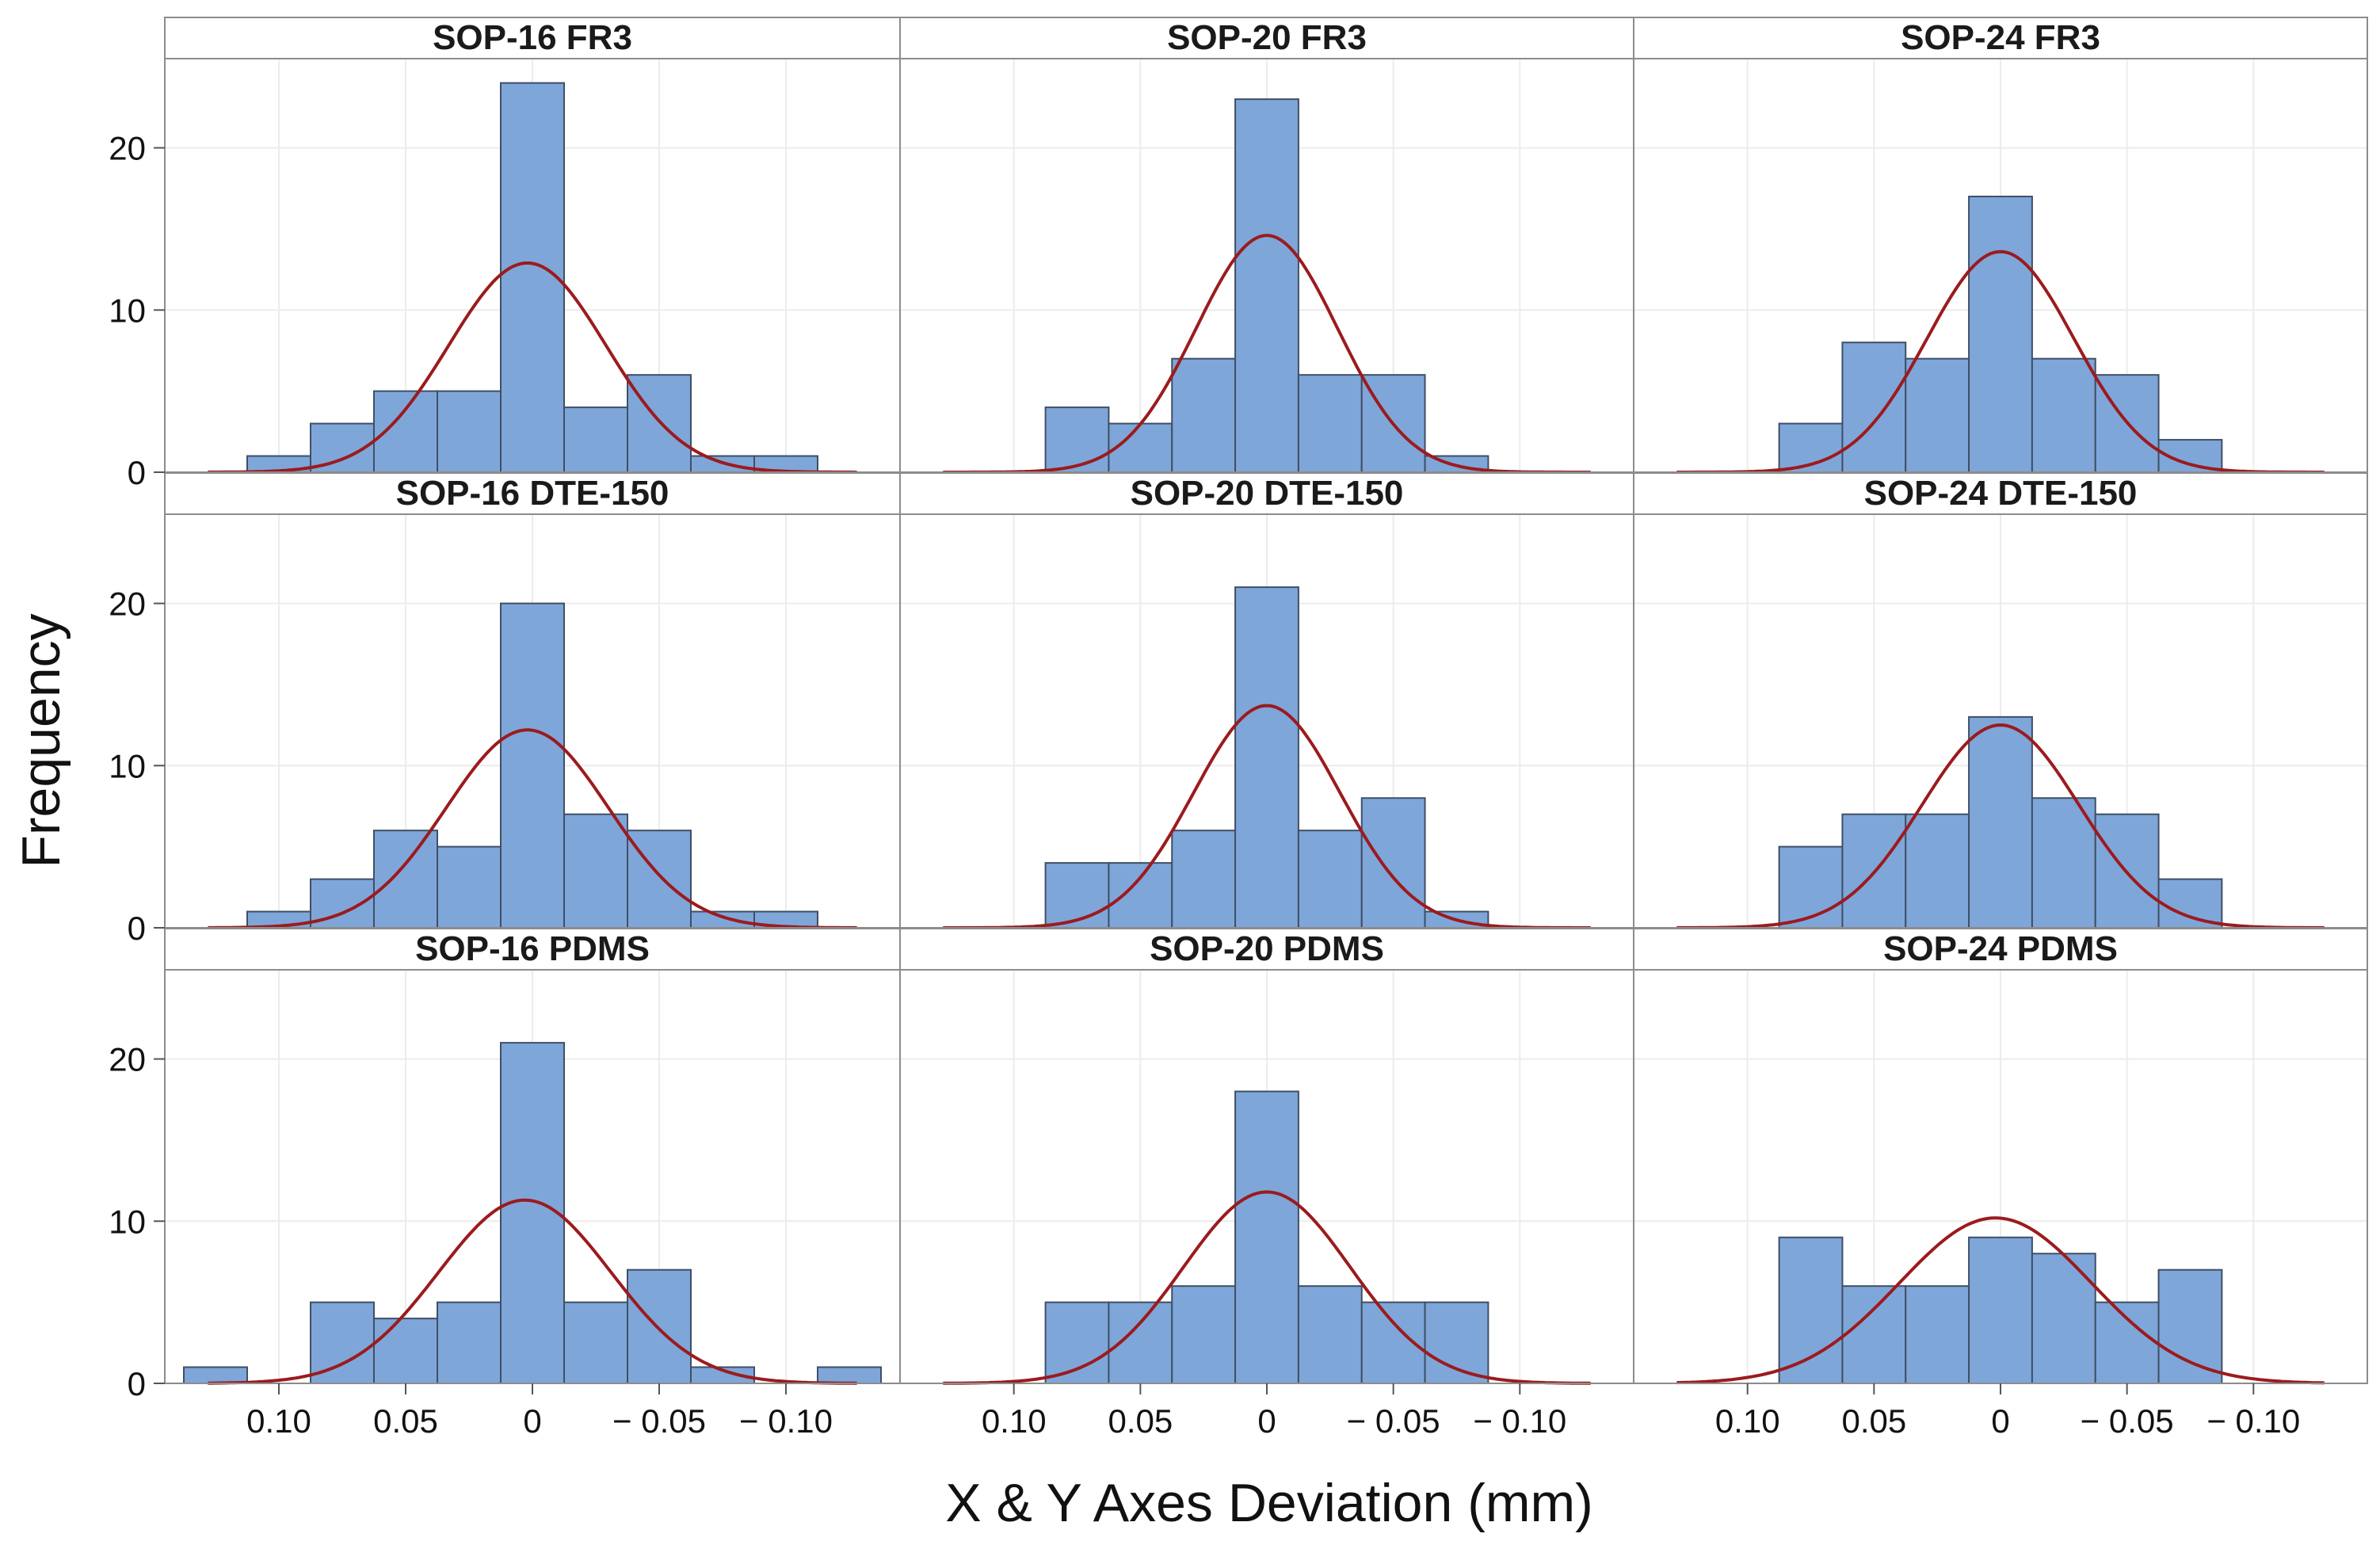 This screenshot has width=2380, height=1545. What do you see at coordinates (41, 740) in the screenshot?
I see `y-axis-title: Frequency` at bounding box center [41, 740].